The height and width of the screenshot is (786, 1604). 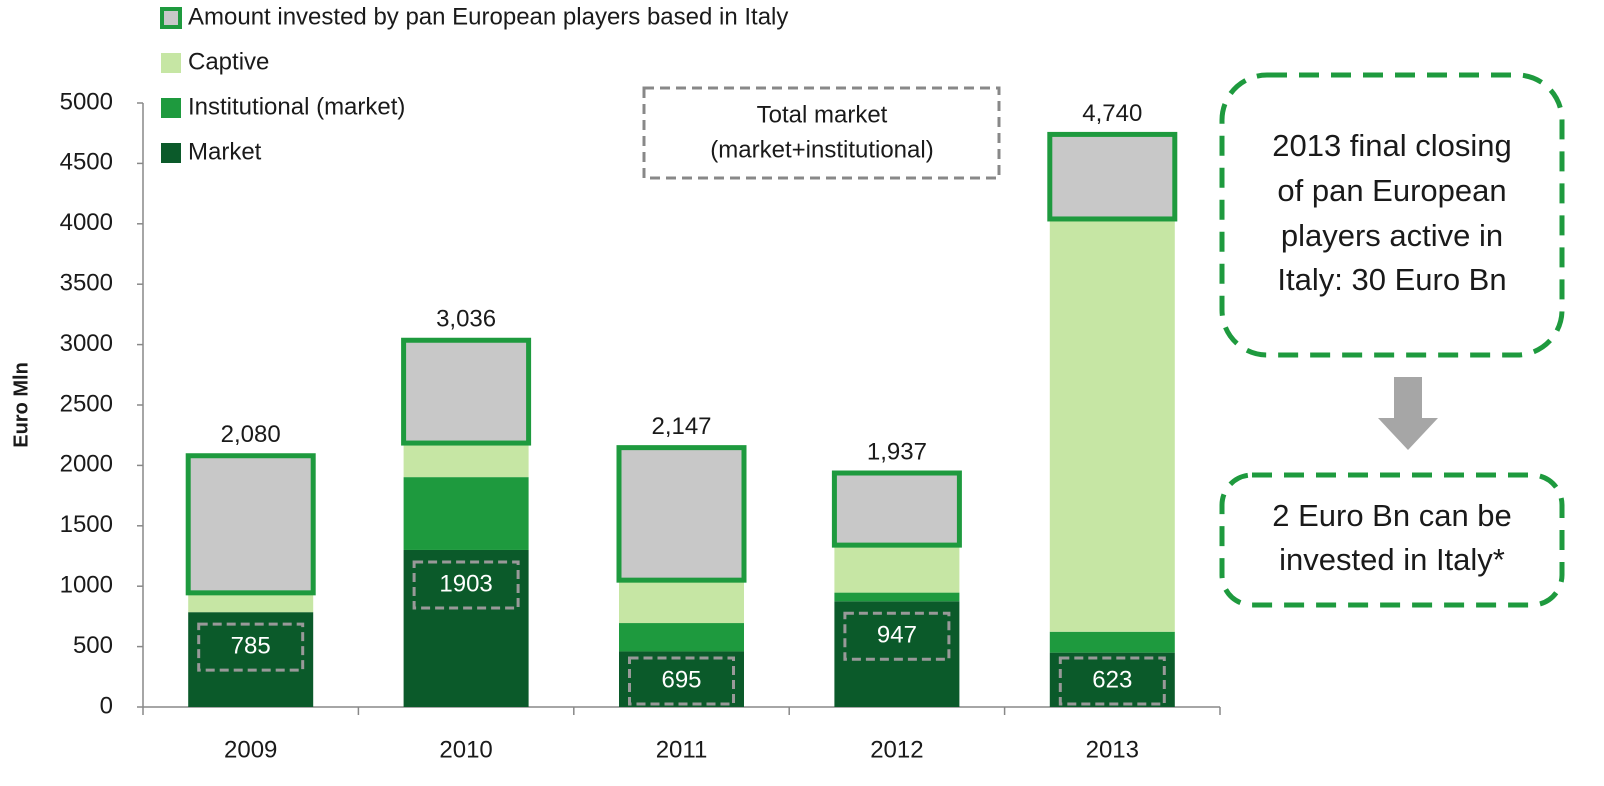 What do you see at coordinates (225, 151) in the screenshot?
I see `legend-label: Market` at bounding box center [225, 151].